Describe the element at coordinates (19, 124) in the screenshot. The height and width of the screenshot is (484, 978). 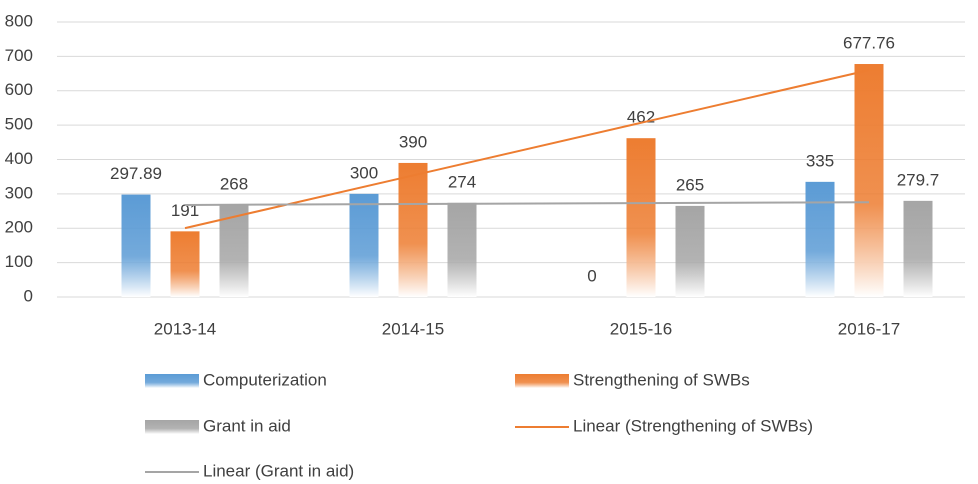
I see `y-tick-label: 500` at that location.